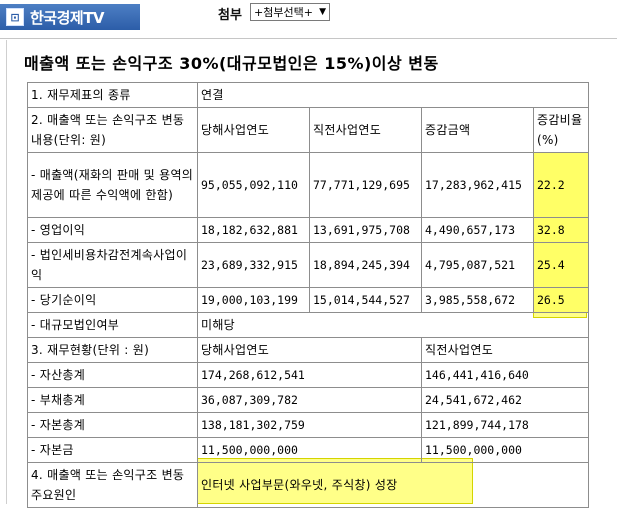 The image size is (617, 508). I want to click on col-header-rate: 증감비율 (%), so click(561, 130).